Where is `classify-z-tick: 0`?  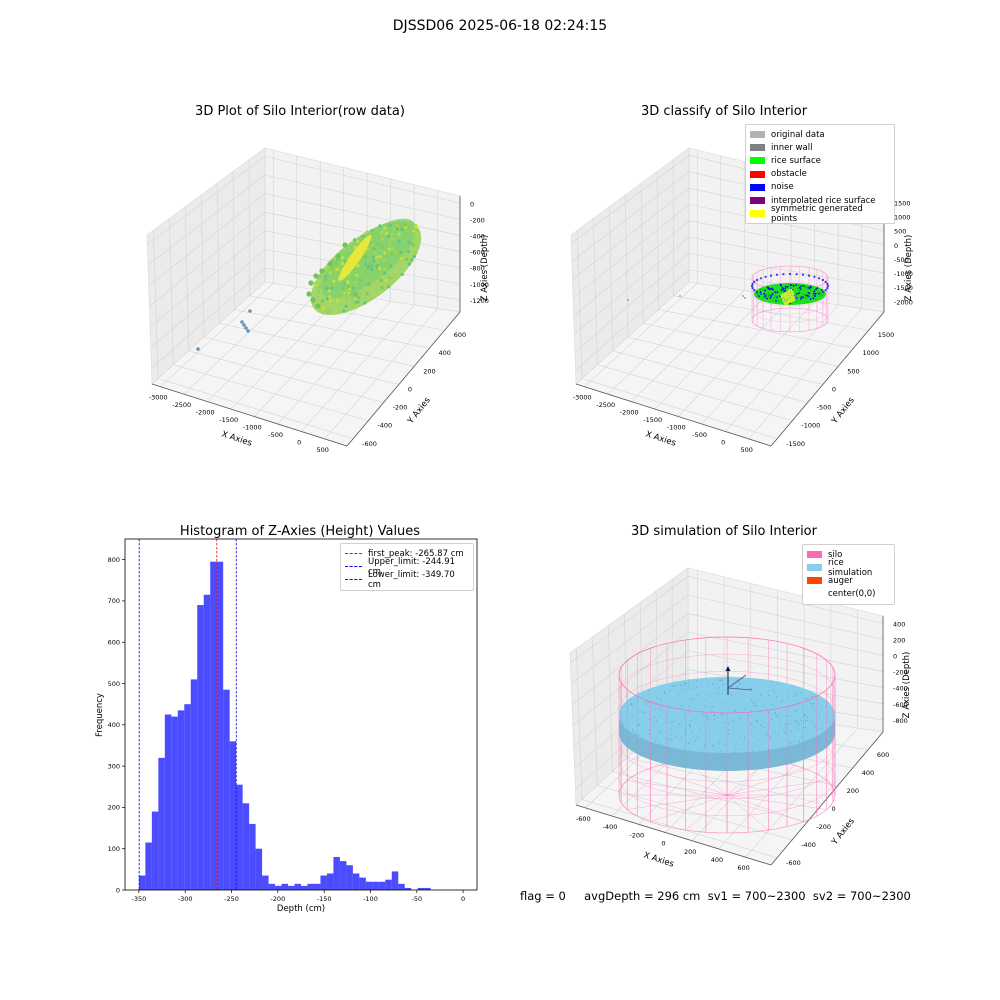 classify-z-tick: 0 is located at coordinates (896, 246).